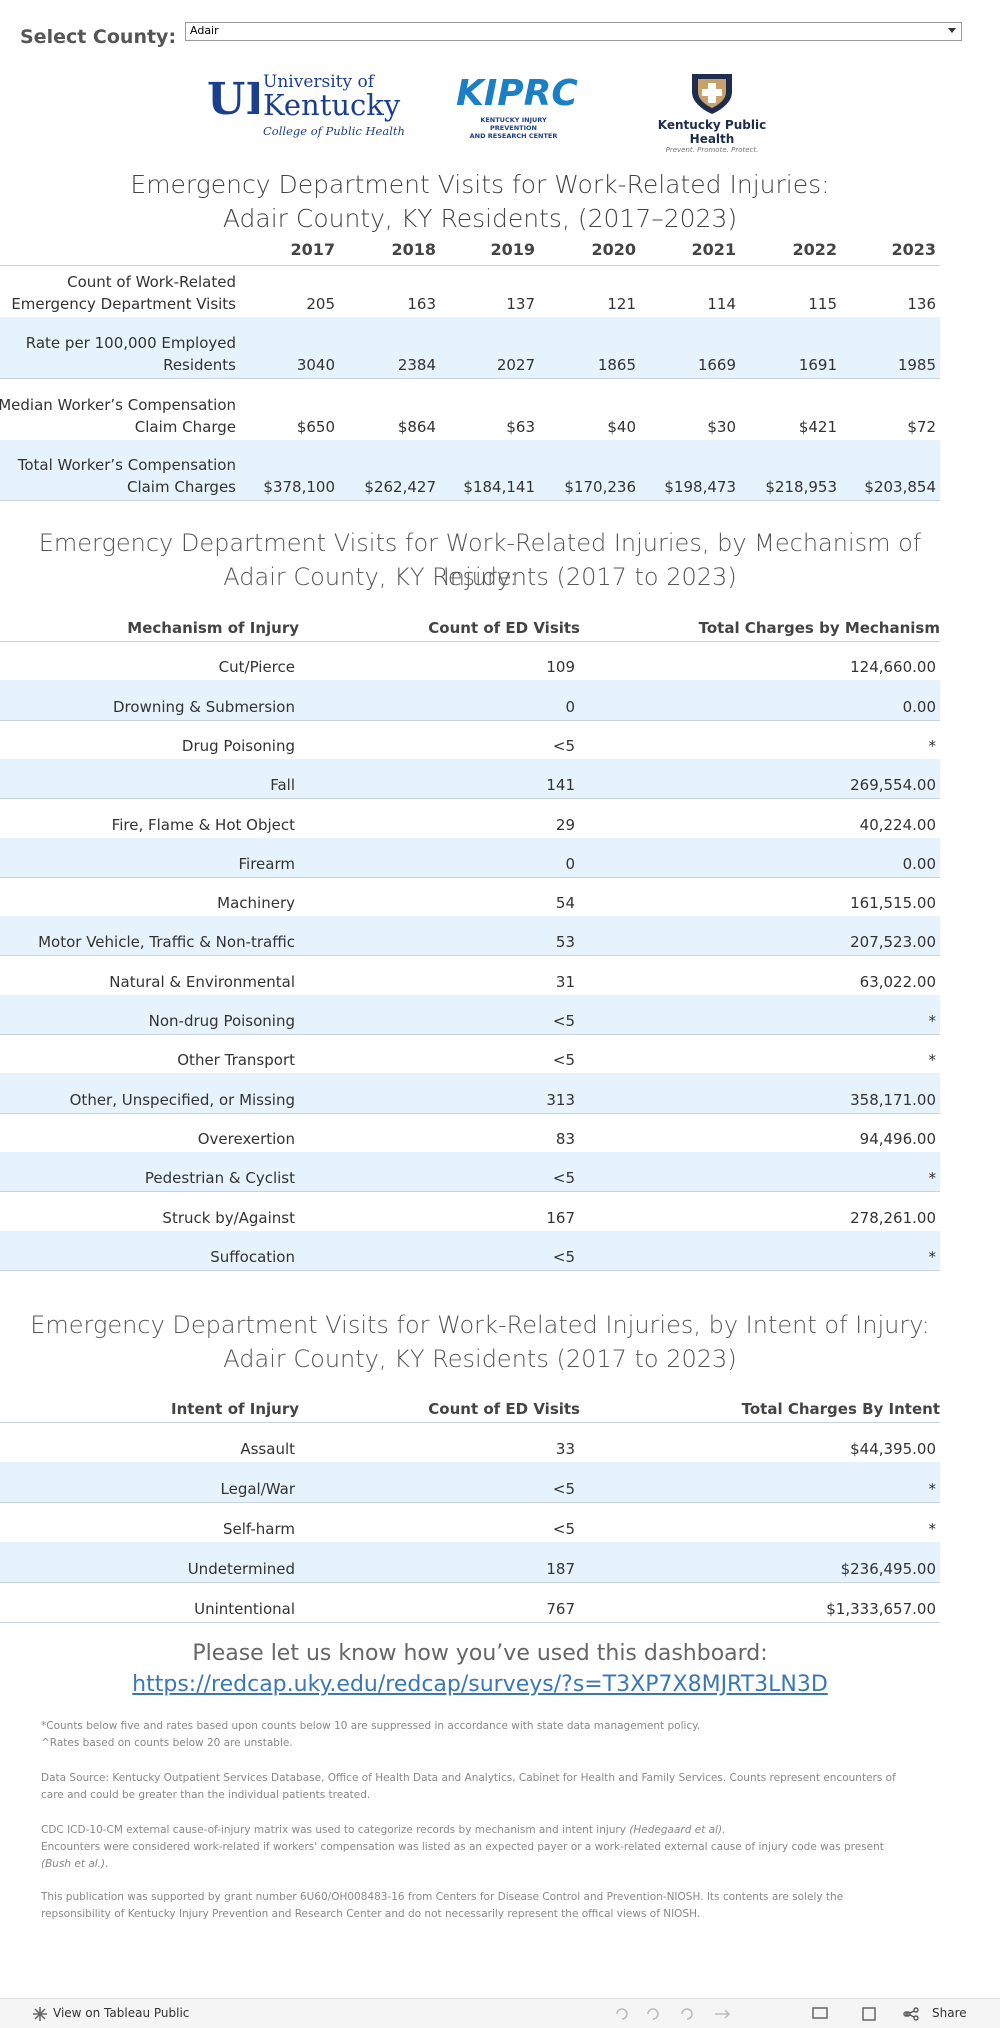 The height and width of the screenshot is (2028, 1000). What do you see at coordinates (913, 249) in the screenshot?
I see `year-header: 2023` at bounding box center [913, 249].